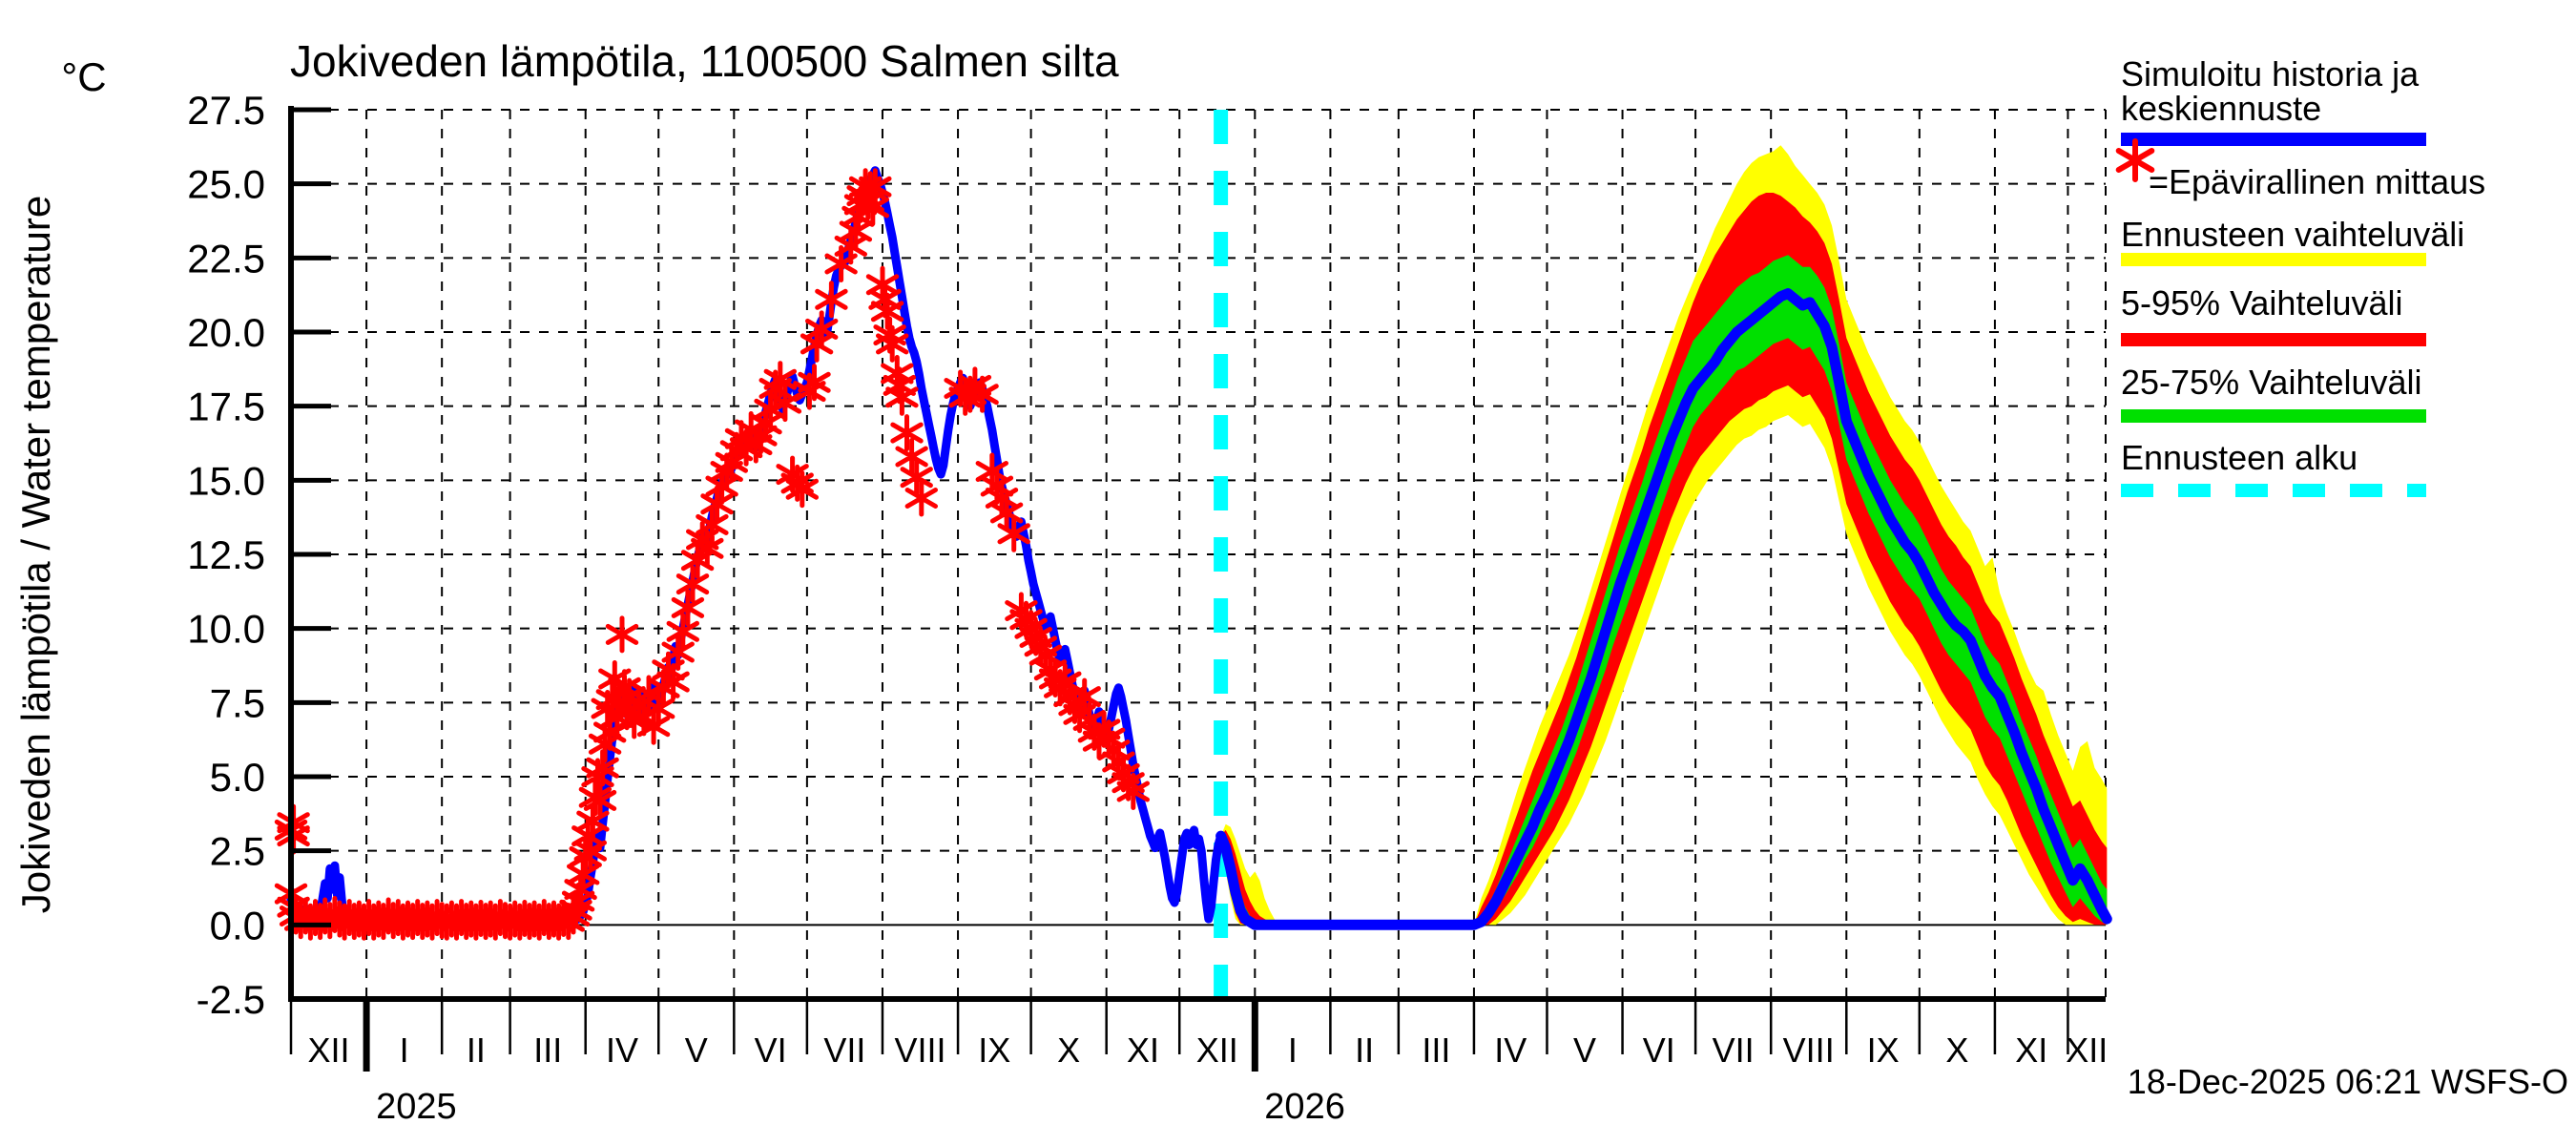  I want to click on y-tick-label: 25.0, so click(226, 185).